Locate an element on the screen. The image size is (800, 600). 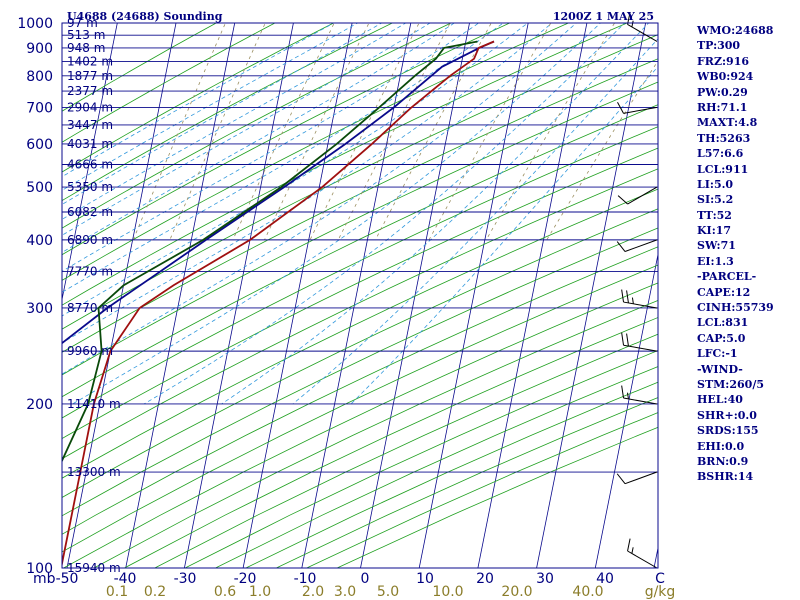
index-value: KI:17 is located at coordinates (714, 231).